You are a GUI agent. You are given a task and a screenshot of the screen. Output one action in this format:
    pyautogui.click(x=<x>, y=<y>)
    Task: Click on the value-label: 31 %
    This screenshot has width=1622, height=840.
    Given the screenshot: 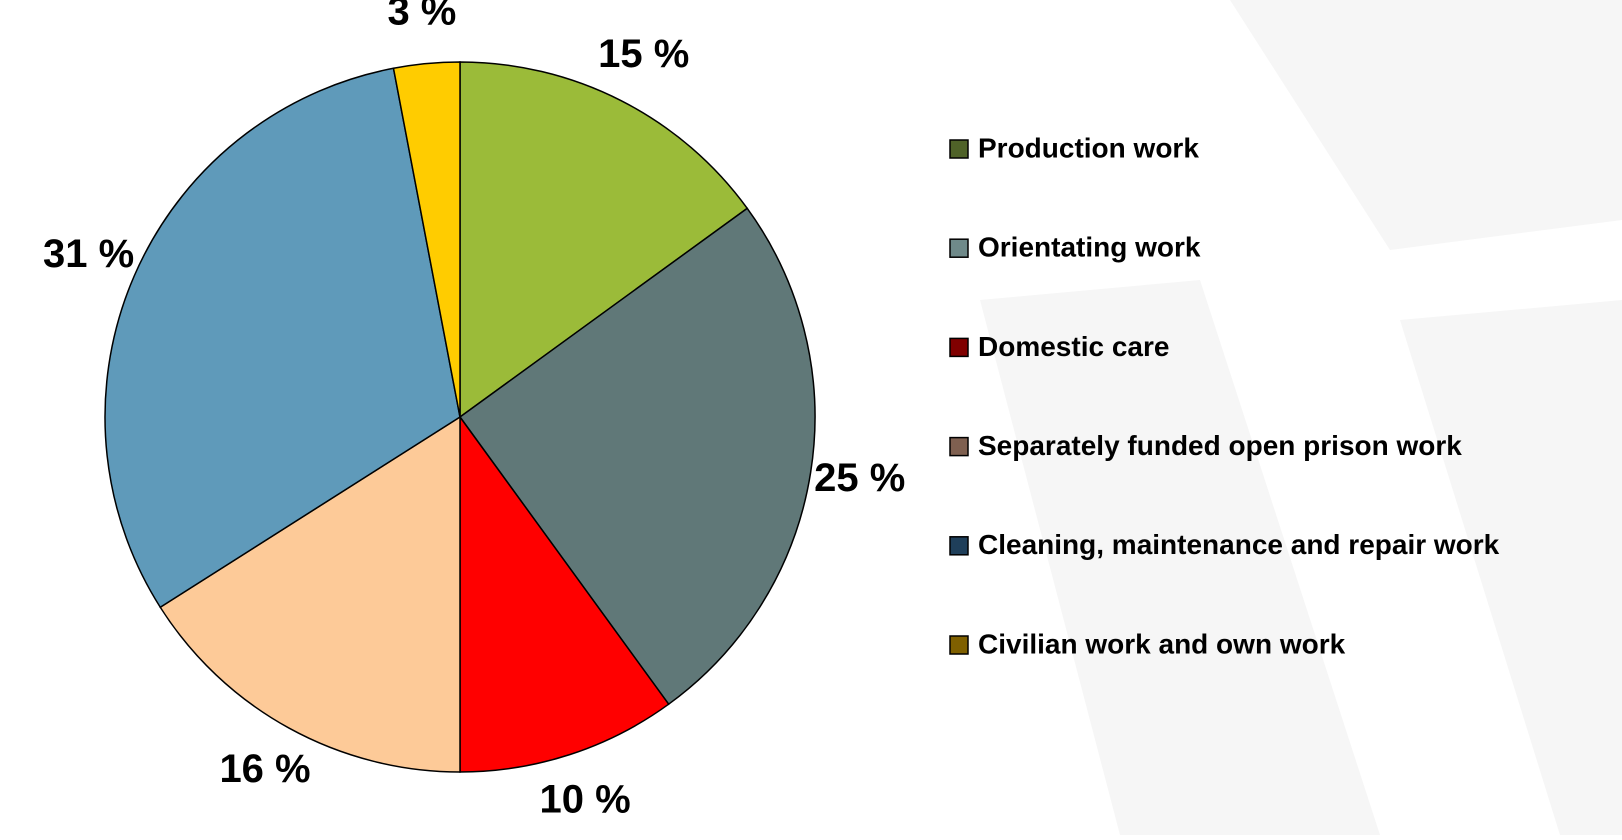 What is the action you would take?
    pyautogui.click(x=88, y=254)
    